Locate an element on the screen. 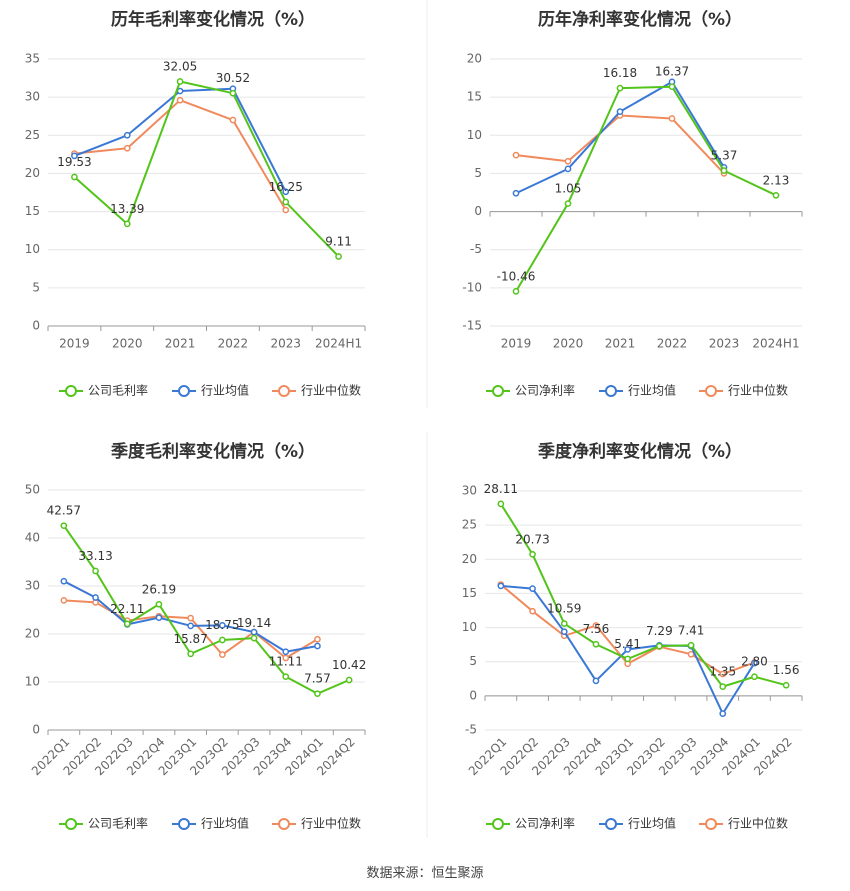  data-label: 26.19 is located at coordinates (159, 589).